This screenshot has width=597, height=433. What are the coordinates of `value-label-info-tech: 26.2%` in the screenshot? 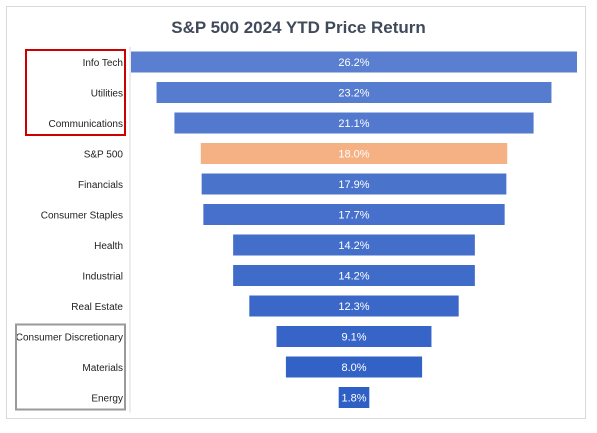 It's located at (353, 63).